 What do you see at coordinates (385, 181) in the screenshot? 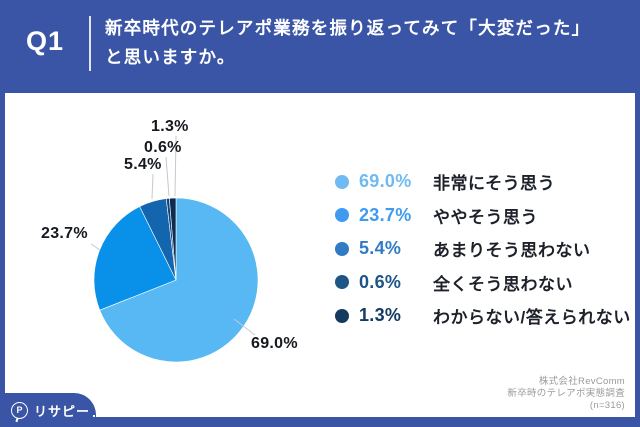
I see `legend-percentage: 69.0%` at bounding box center [385, 181].